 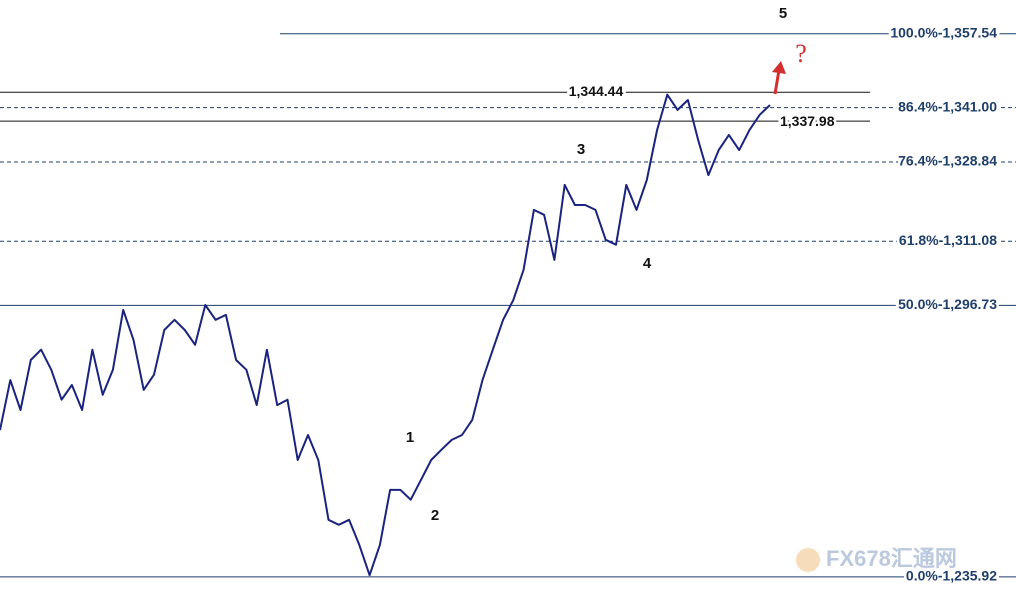 What do you see at coordinates (808, 560) in the screenshot?
I see `watermark-logo` at bounding box center [808, 560].